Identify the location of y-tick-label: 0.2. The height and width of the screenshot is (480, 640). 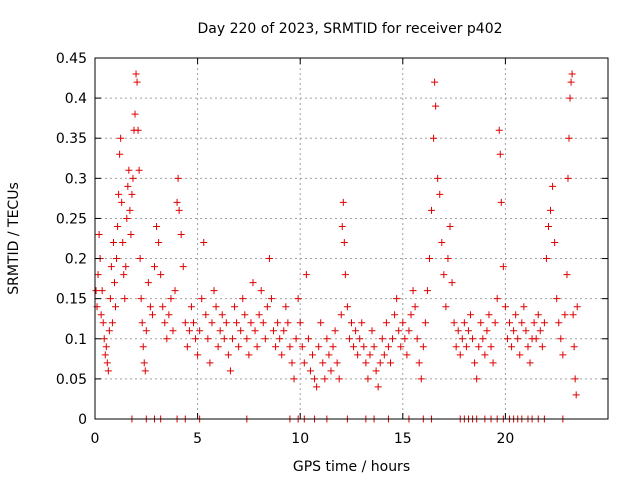
(76, 260).